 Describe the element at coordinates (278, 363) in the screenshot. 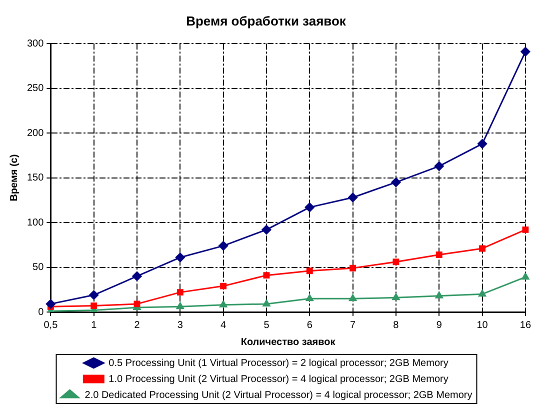

I see `legend-label: 0.5 Processing Unit (1 Virtual Processor) = 2 logical processor; 2GB Memory` at that location.